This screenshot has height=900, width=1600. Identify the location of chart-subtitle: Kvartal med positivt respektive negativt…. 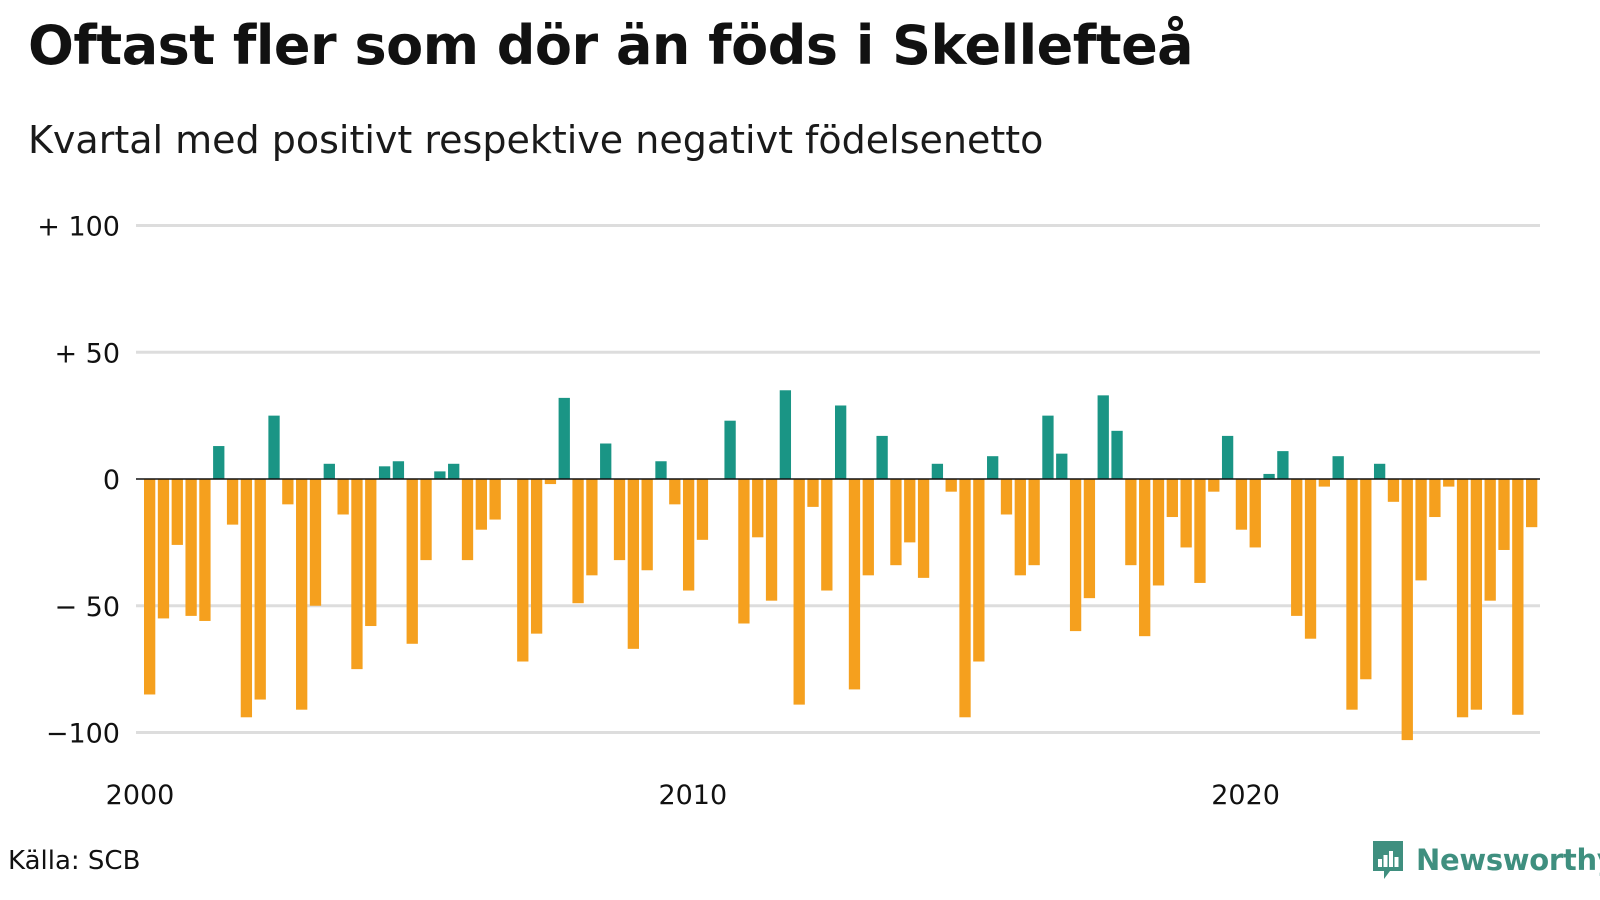
(536, 140).